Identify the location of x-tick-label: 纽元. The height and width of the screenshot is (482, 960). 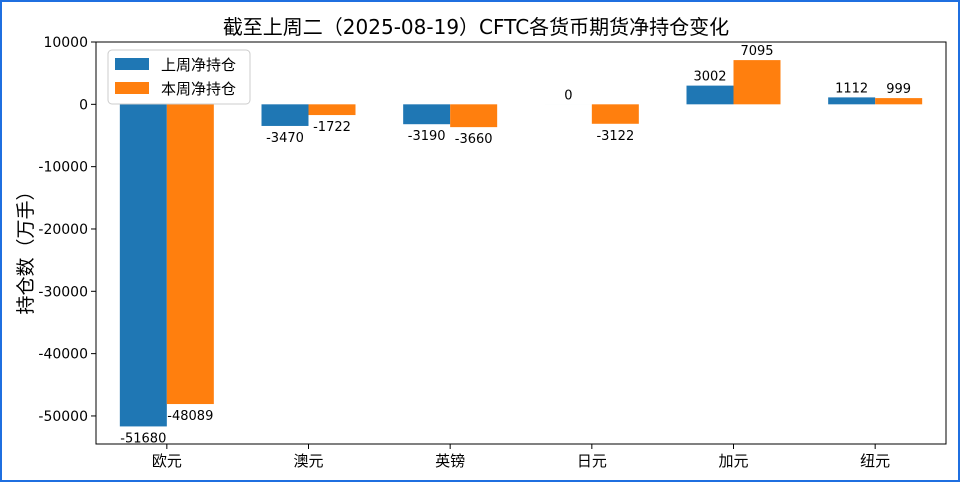
(875, 461).